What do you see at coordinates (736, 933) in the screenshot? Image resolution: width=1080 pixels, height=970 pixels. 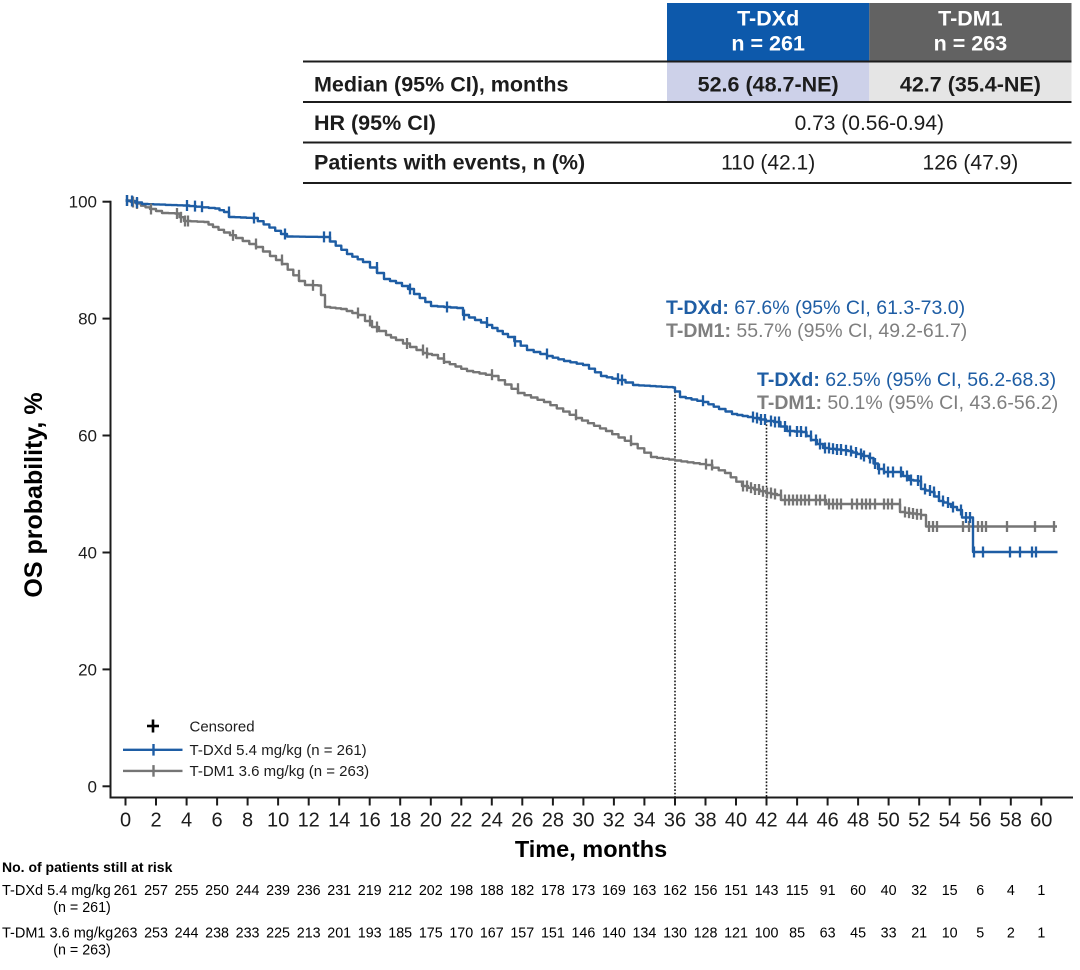 I see `svg-text: 121` at bounding box center [736, 933].